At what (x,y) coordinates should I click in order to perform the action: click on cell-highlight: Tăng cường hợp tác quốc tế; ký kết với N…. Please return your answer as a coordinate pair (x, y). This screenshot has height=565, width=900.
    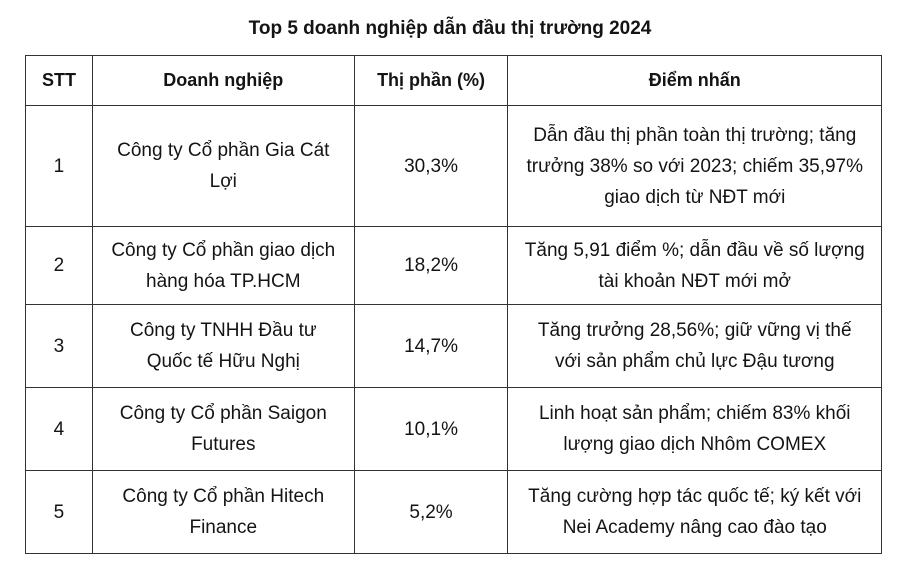
    Looking at the image, I should click on (694, 512).